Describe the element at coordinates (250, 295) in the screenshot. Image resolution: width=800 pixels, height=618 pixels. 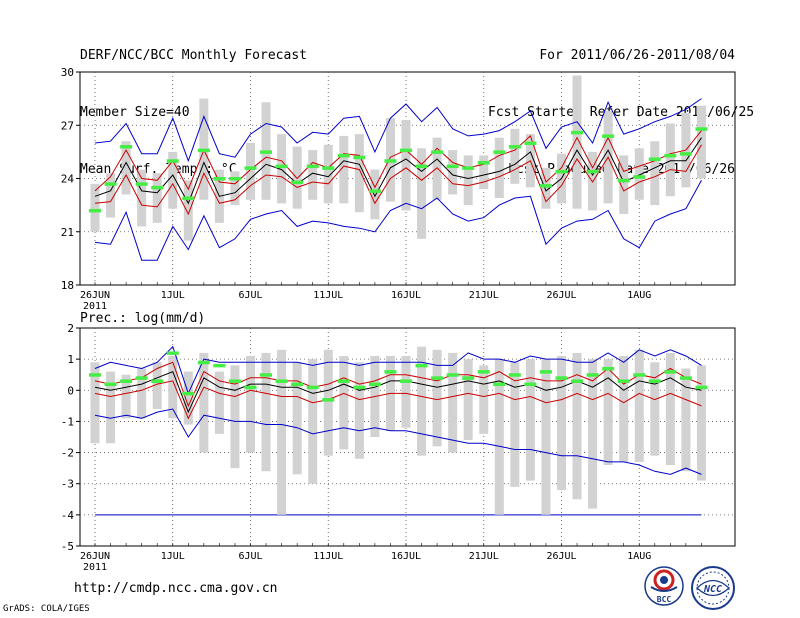
I see `x-tick-label: 6JUL` at that location.